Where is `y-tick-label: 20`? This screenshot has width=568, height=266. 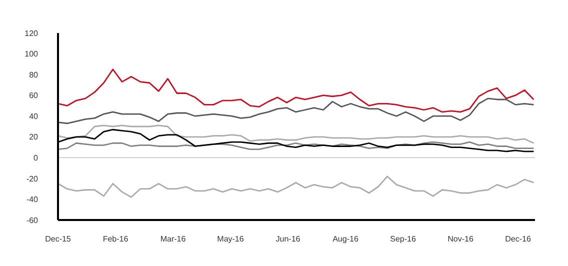
y-tick-label: 20 is located at coordinates (34, 137).